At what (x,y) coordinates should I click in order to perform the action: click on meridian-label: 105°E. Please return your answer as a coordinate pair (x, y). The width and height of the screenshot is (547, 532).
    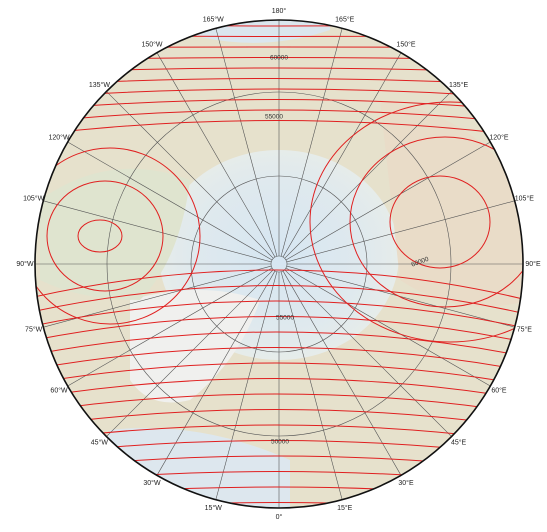
    Looking at the image, I should click on (524, 198).